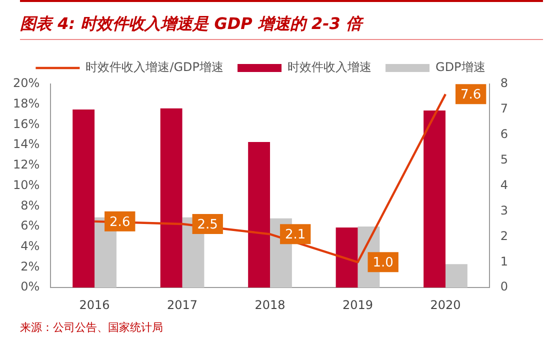  What do you see at coordinates (504, 134) in the screenshot?
I see `y2-tick-label: 6` at bounding box center [504, 134].